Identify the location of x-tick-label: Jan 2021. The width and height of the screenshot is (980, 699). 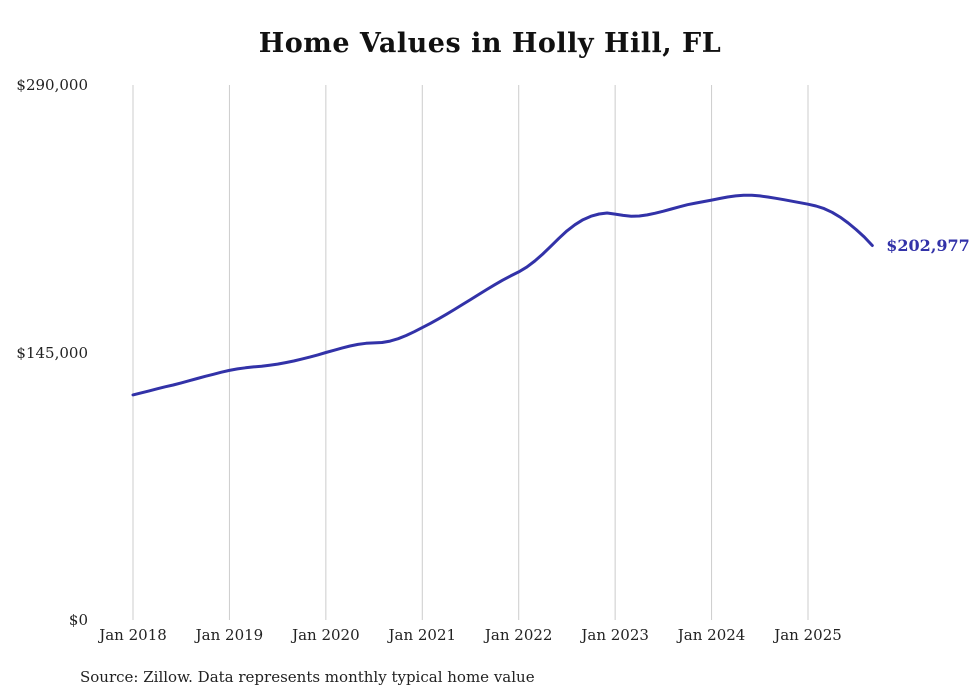
(422, 635).